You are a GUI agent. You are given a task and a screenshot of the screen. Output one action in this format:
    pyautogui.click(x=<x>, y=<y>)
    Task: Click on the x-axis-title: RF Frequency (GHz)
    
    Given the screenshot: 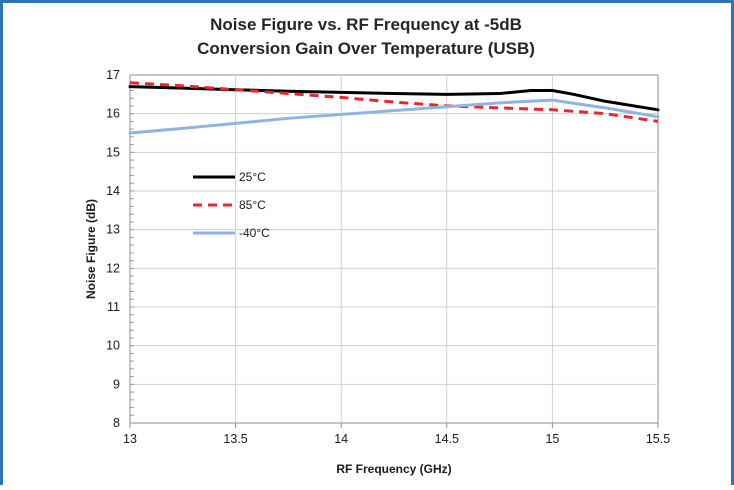 What is the action you would take?
    pyautogui.click(x=393, y=469)
    